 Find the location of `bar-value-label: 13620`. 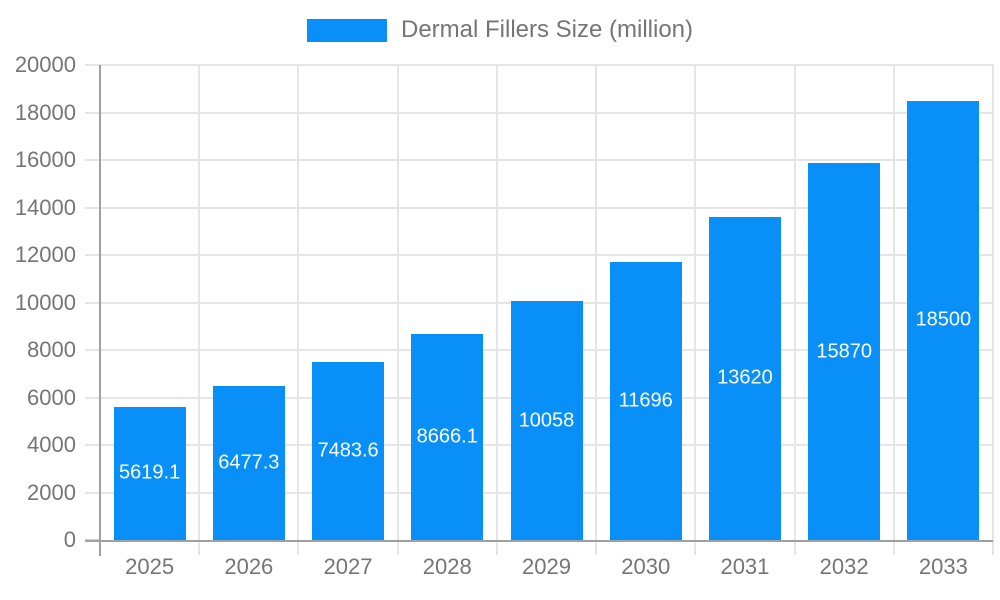

bar-value-label: 13620 is located at coordinates (745, 377).